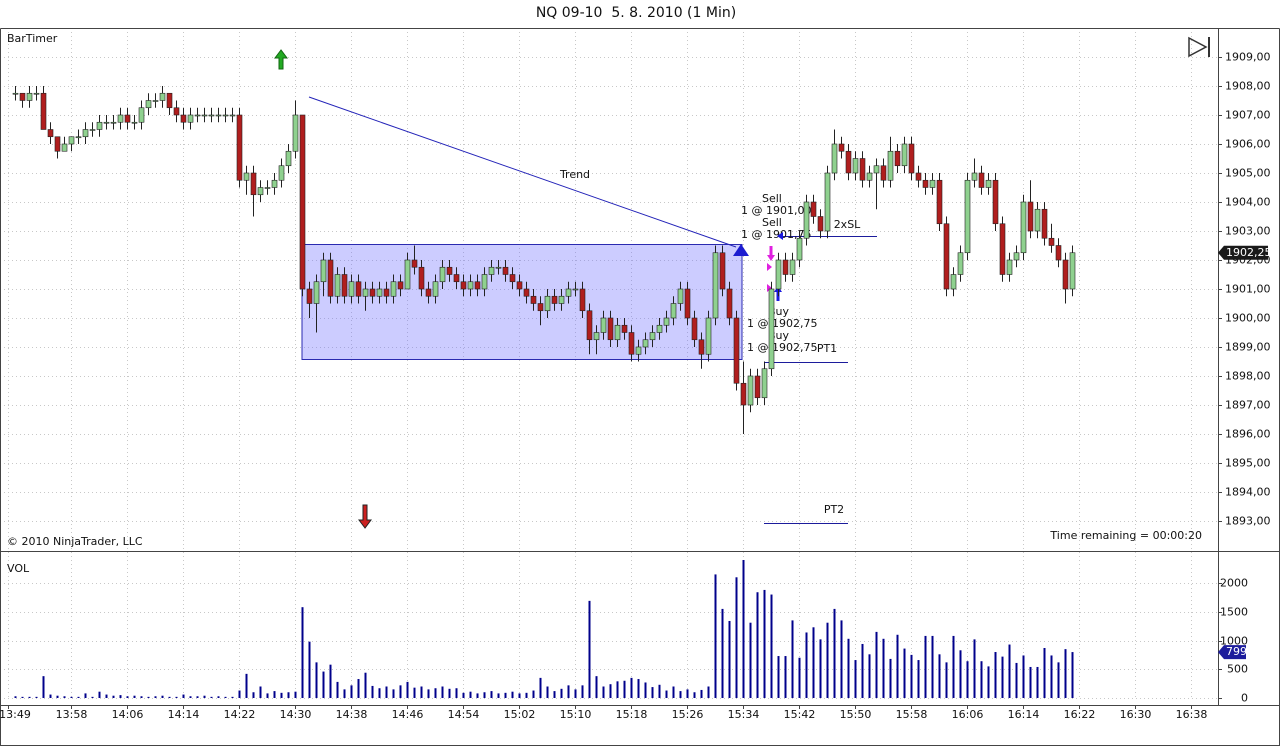 The image size is (1280, 746). Describe the element at coordinates (1248, 57) in the screenshot. I see `y-tick-label: 1909,00` at that location.